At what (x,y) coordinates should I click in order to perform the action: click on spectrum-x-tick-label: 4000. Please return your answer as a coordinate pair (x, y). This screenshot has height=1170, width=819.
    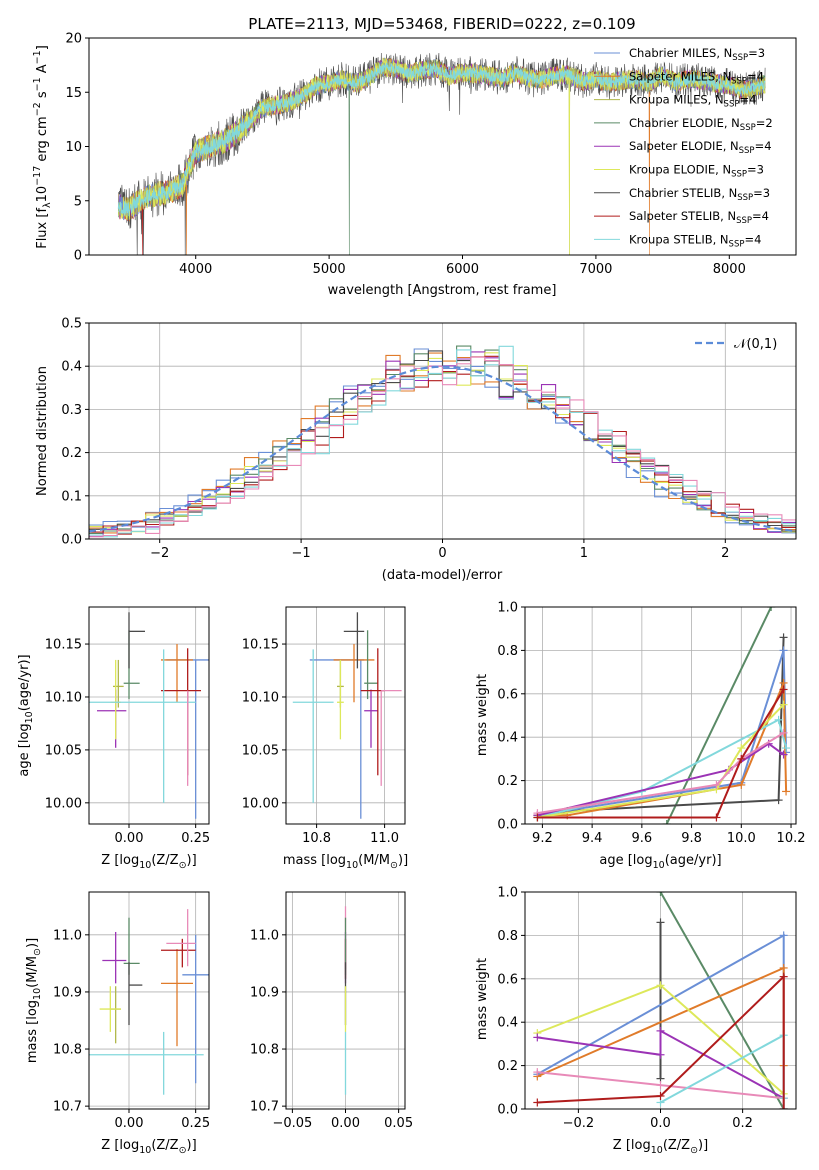
    Looking at the image, I should click on (195, 269).